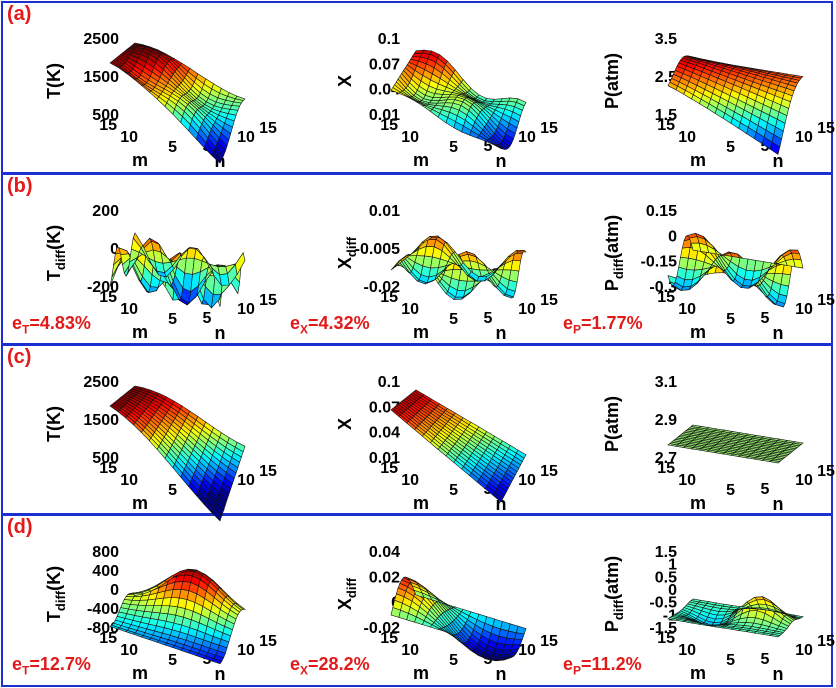 The height and width of the screenshot is (688, 836). Describe the element at coordinates (611, 664) in the screenshot. I see `error-value: =11.2%` at that location.